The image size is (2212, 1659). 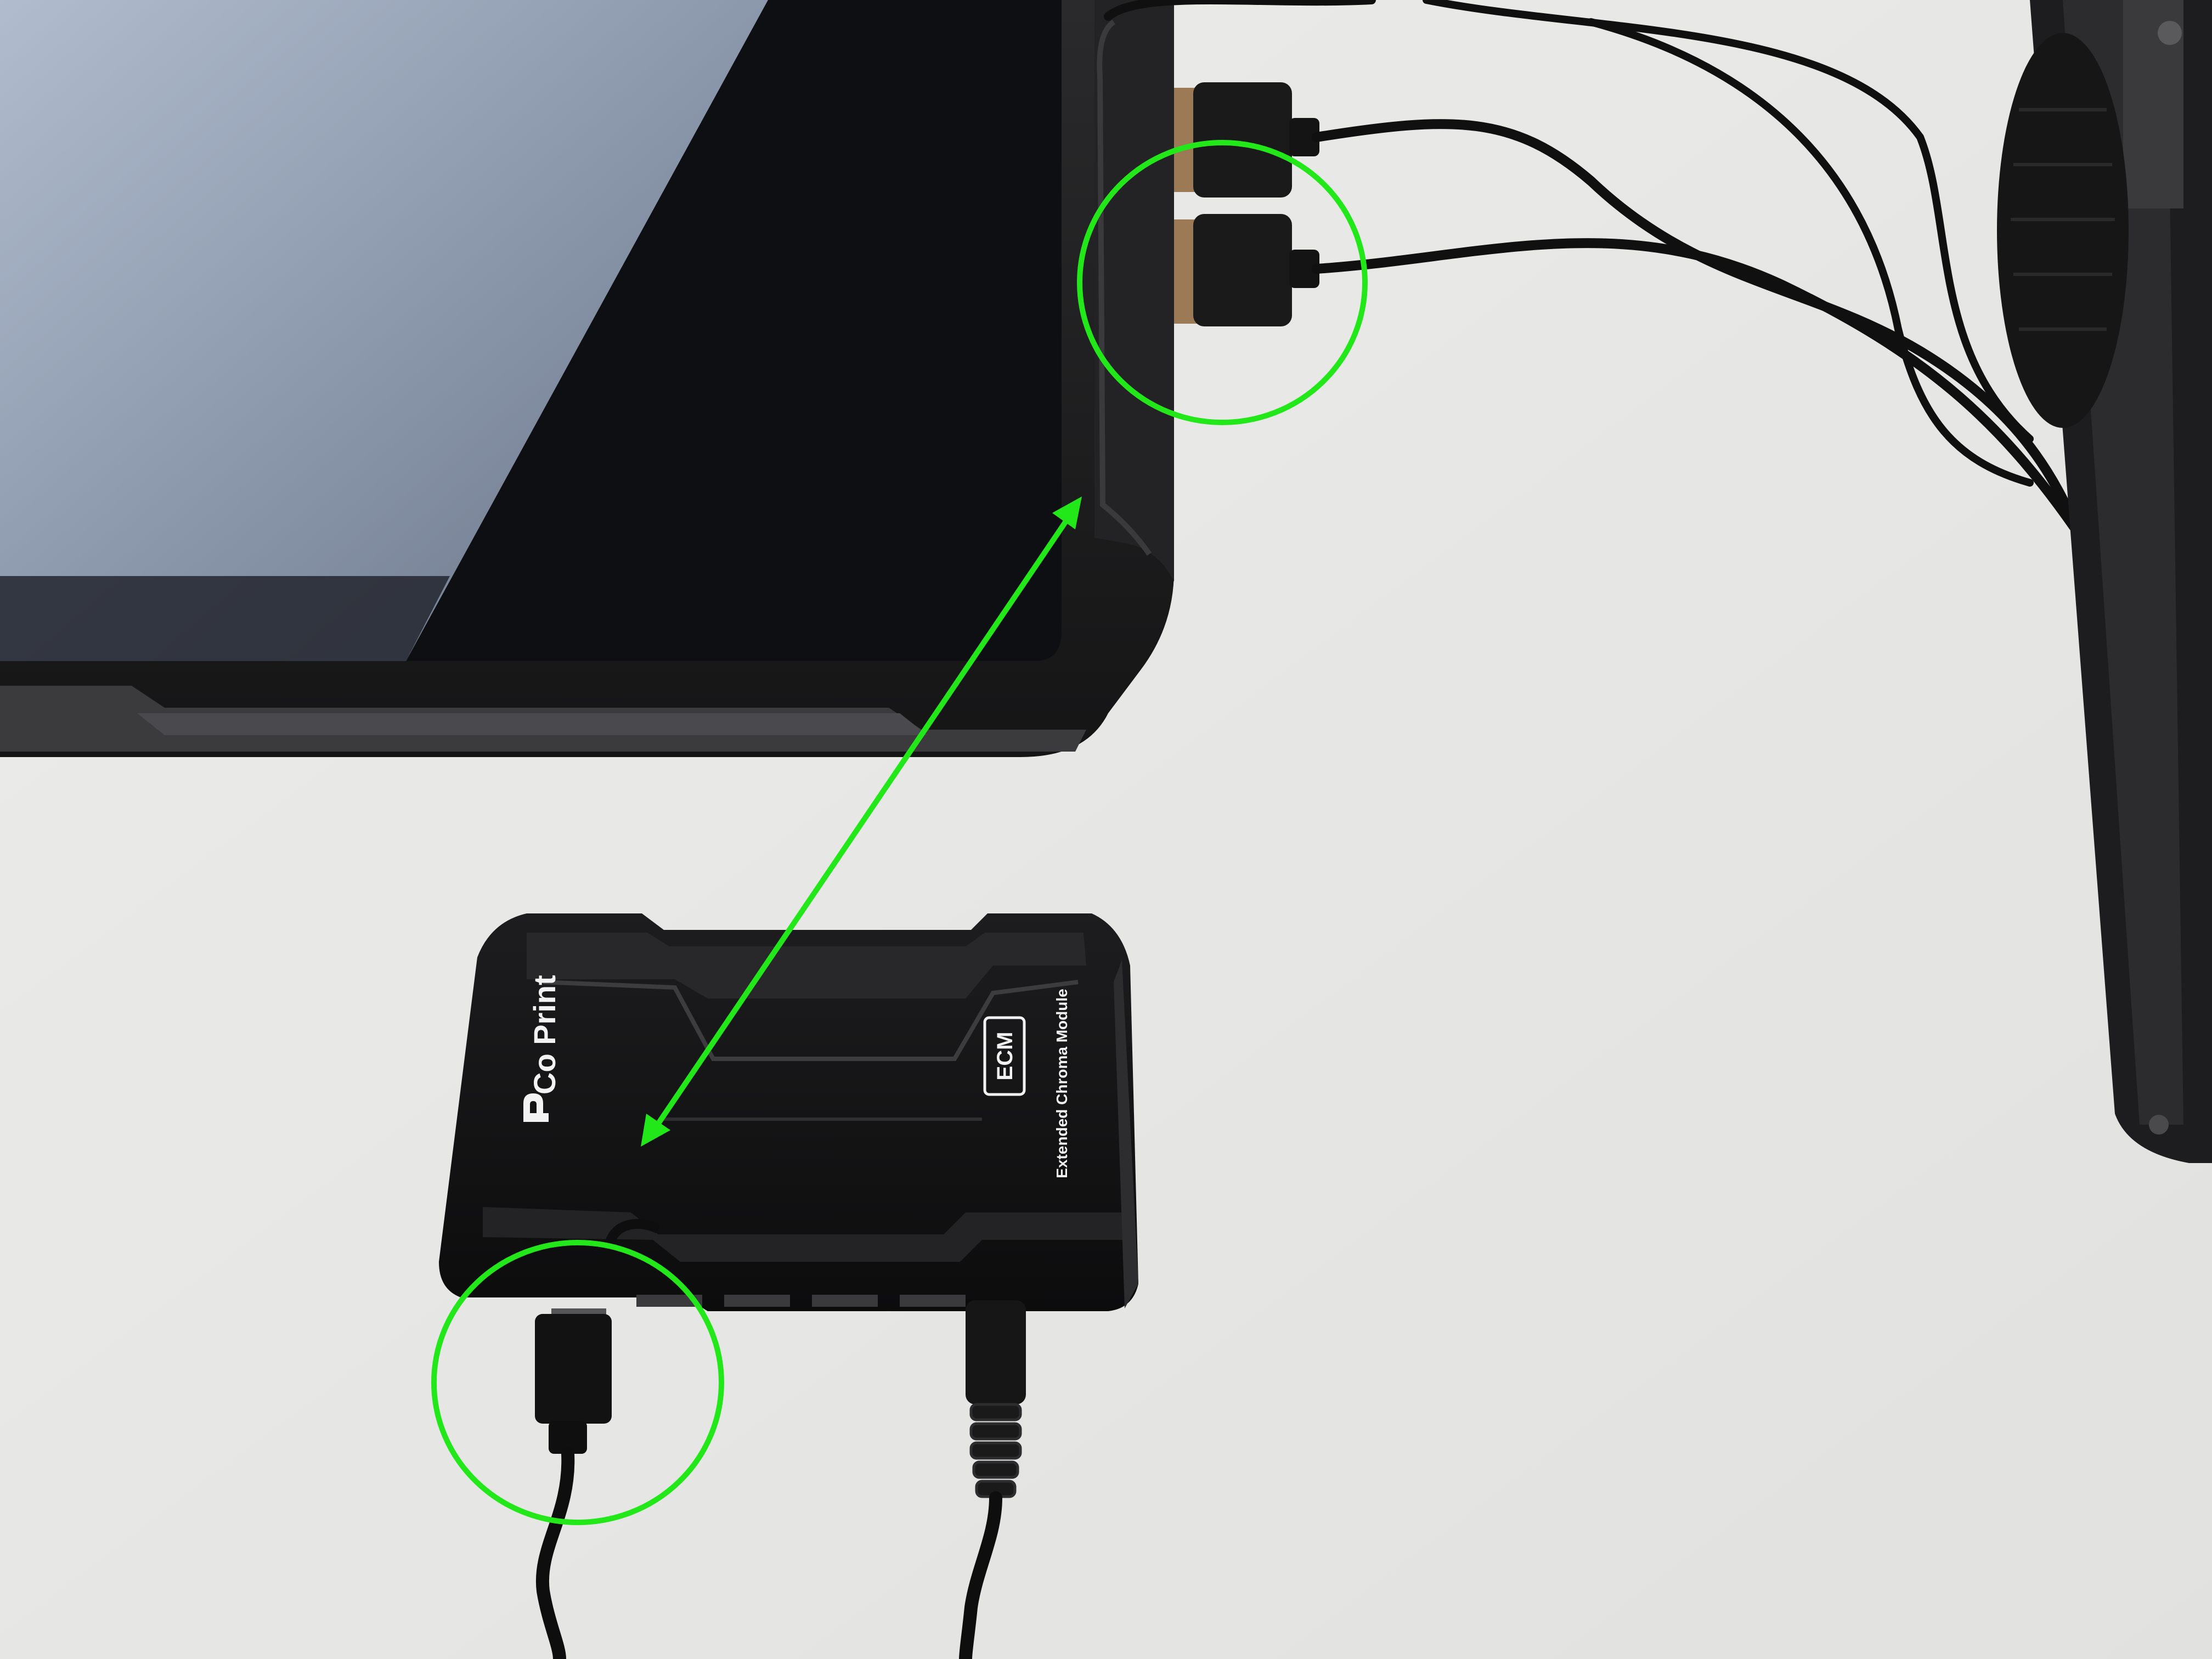 I want to click on module-facet-lower, so click(x=805, y=1235).